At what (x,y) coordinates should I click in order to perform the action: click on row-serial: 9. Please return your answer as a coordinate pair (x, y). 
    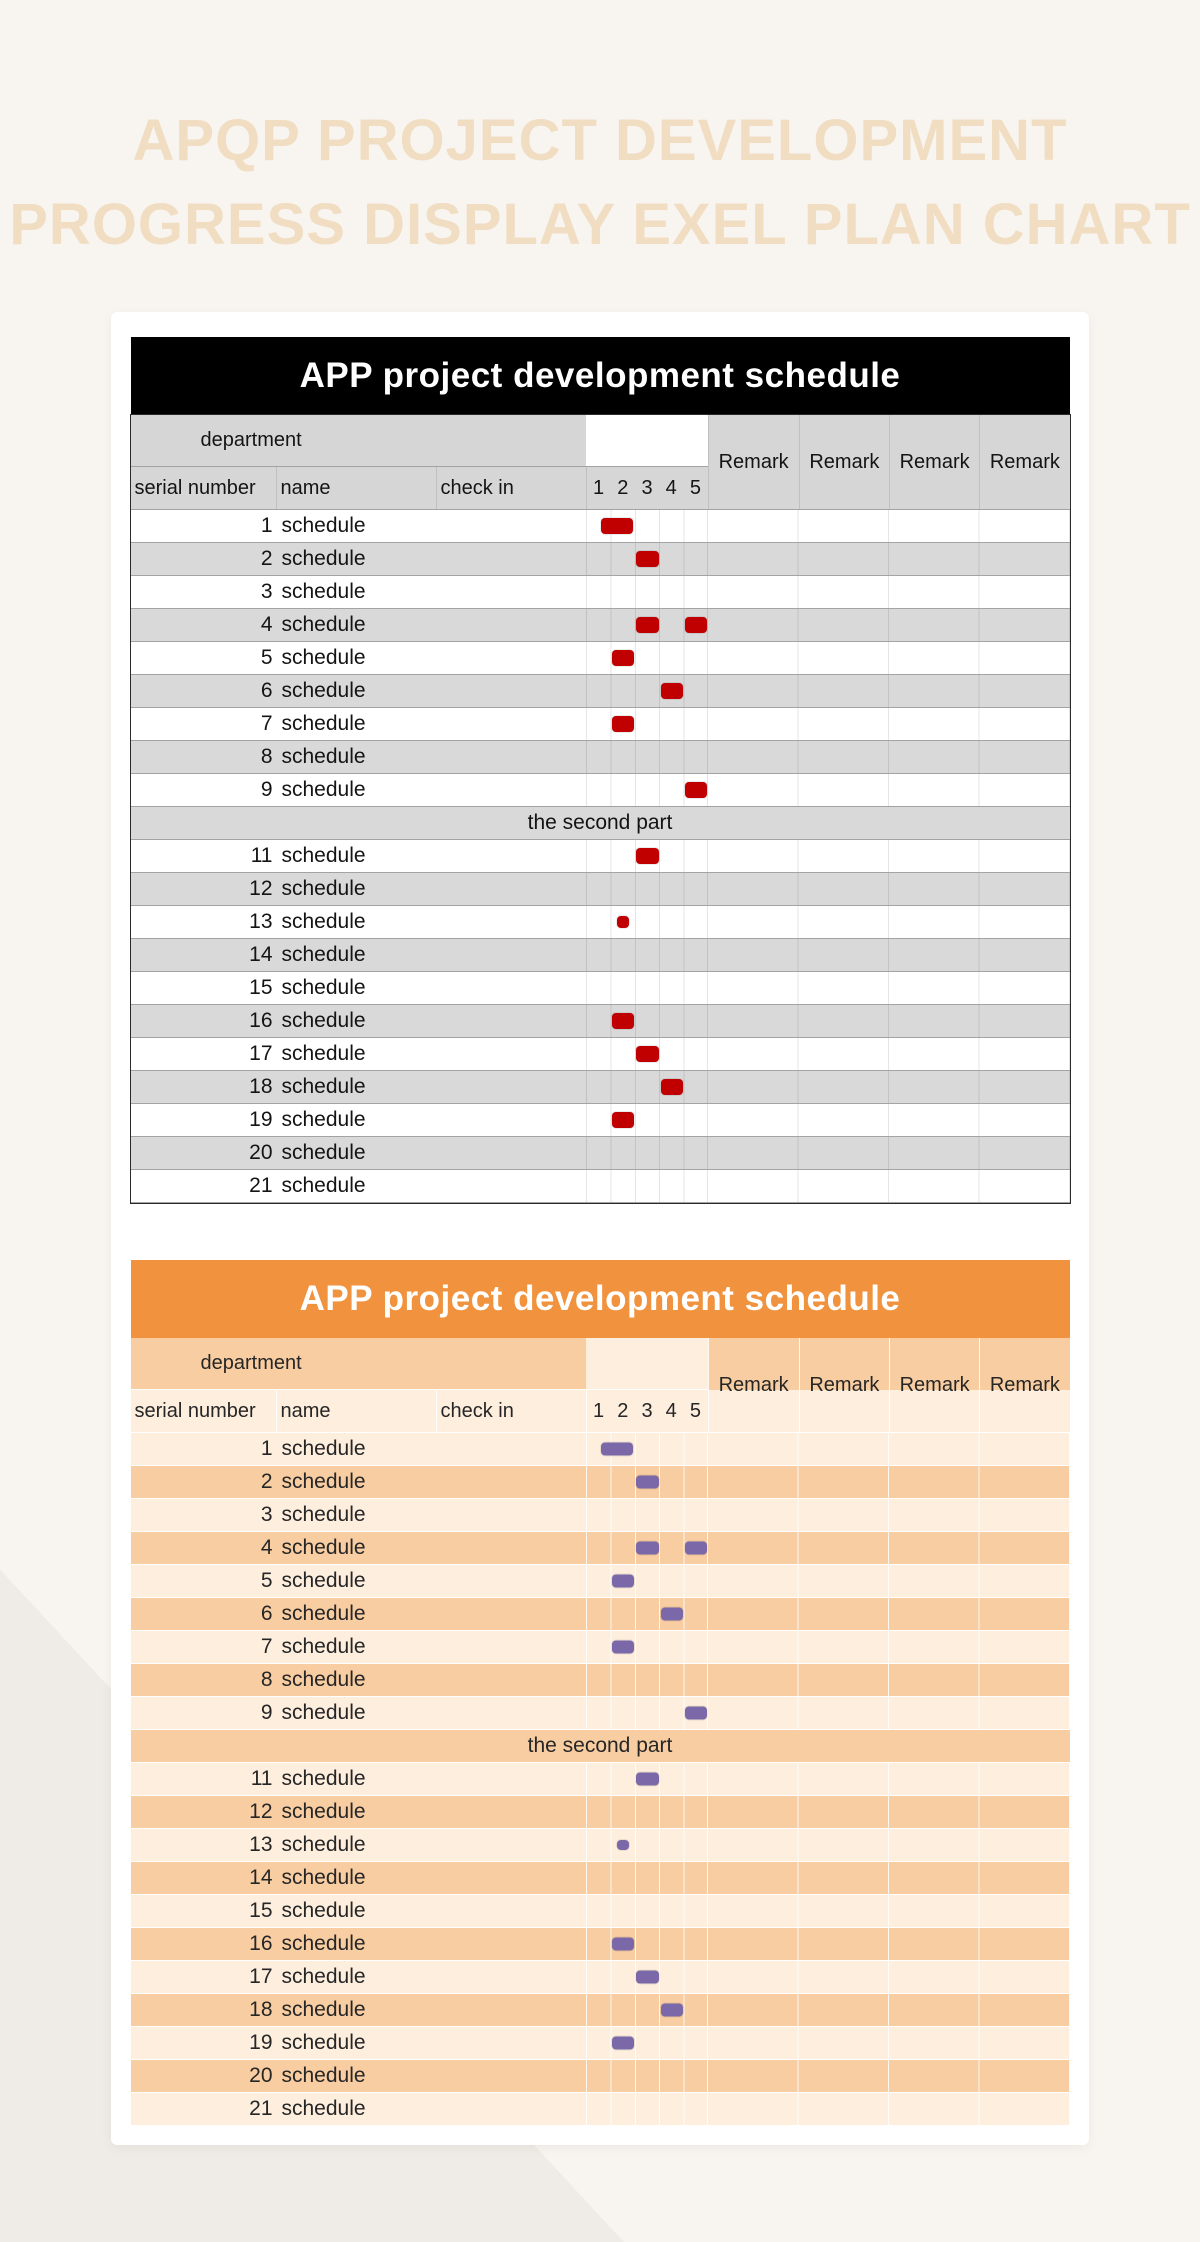
    Looking at the image, I should click on (266, 1712).